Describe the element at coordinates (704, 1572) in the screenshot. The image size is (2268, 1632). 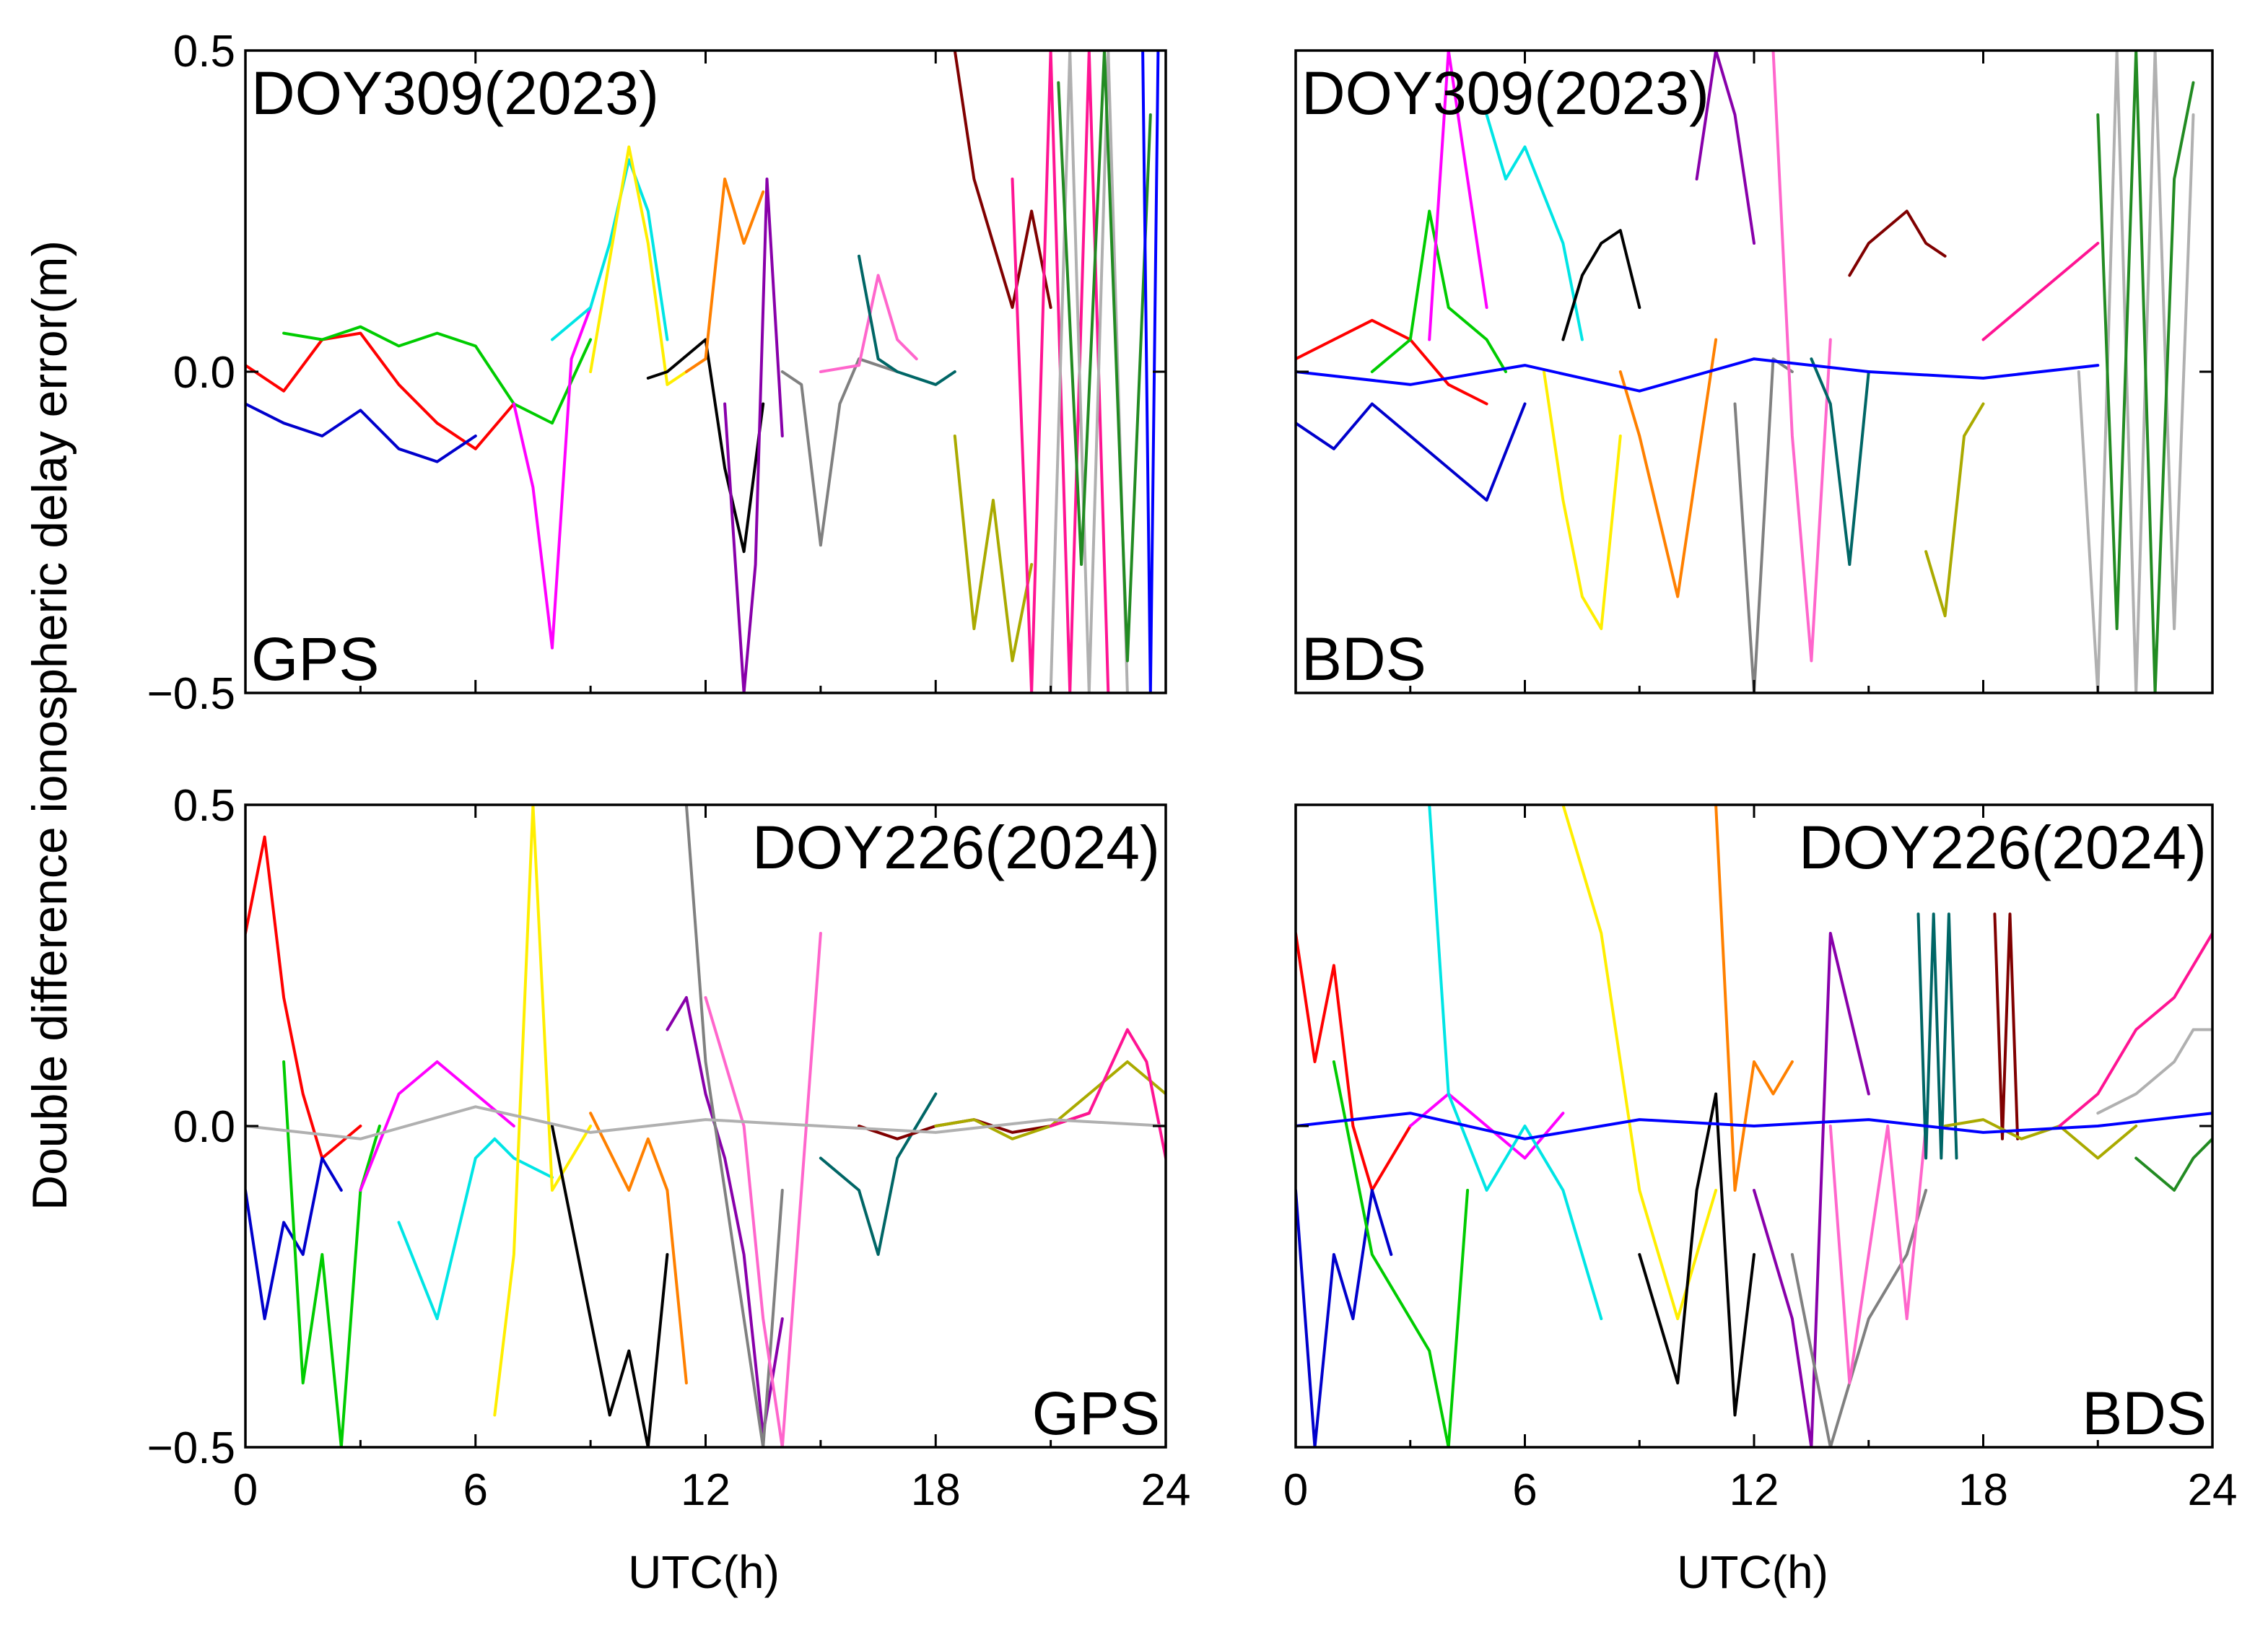
I see `x-axis-label-left: UTC(h)` at that location.